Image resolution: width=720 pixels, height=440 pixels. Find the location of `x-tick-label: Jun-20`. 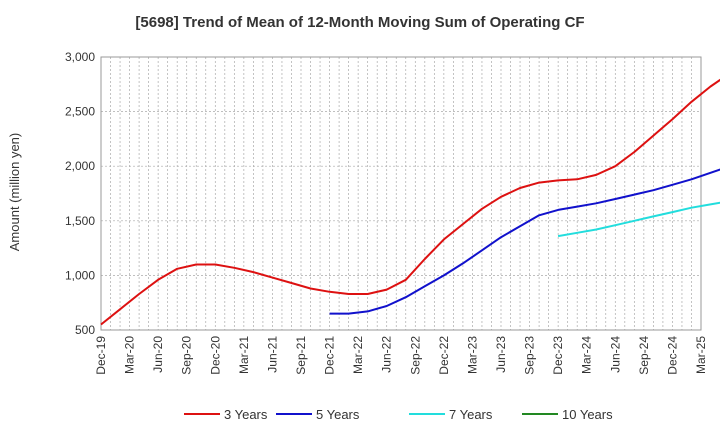

x-tick-label: Jun-20 is located at coordinates (158, 354).